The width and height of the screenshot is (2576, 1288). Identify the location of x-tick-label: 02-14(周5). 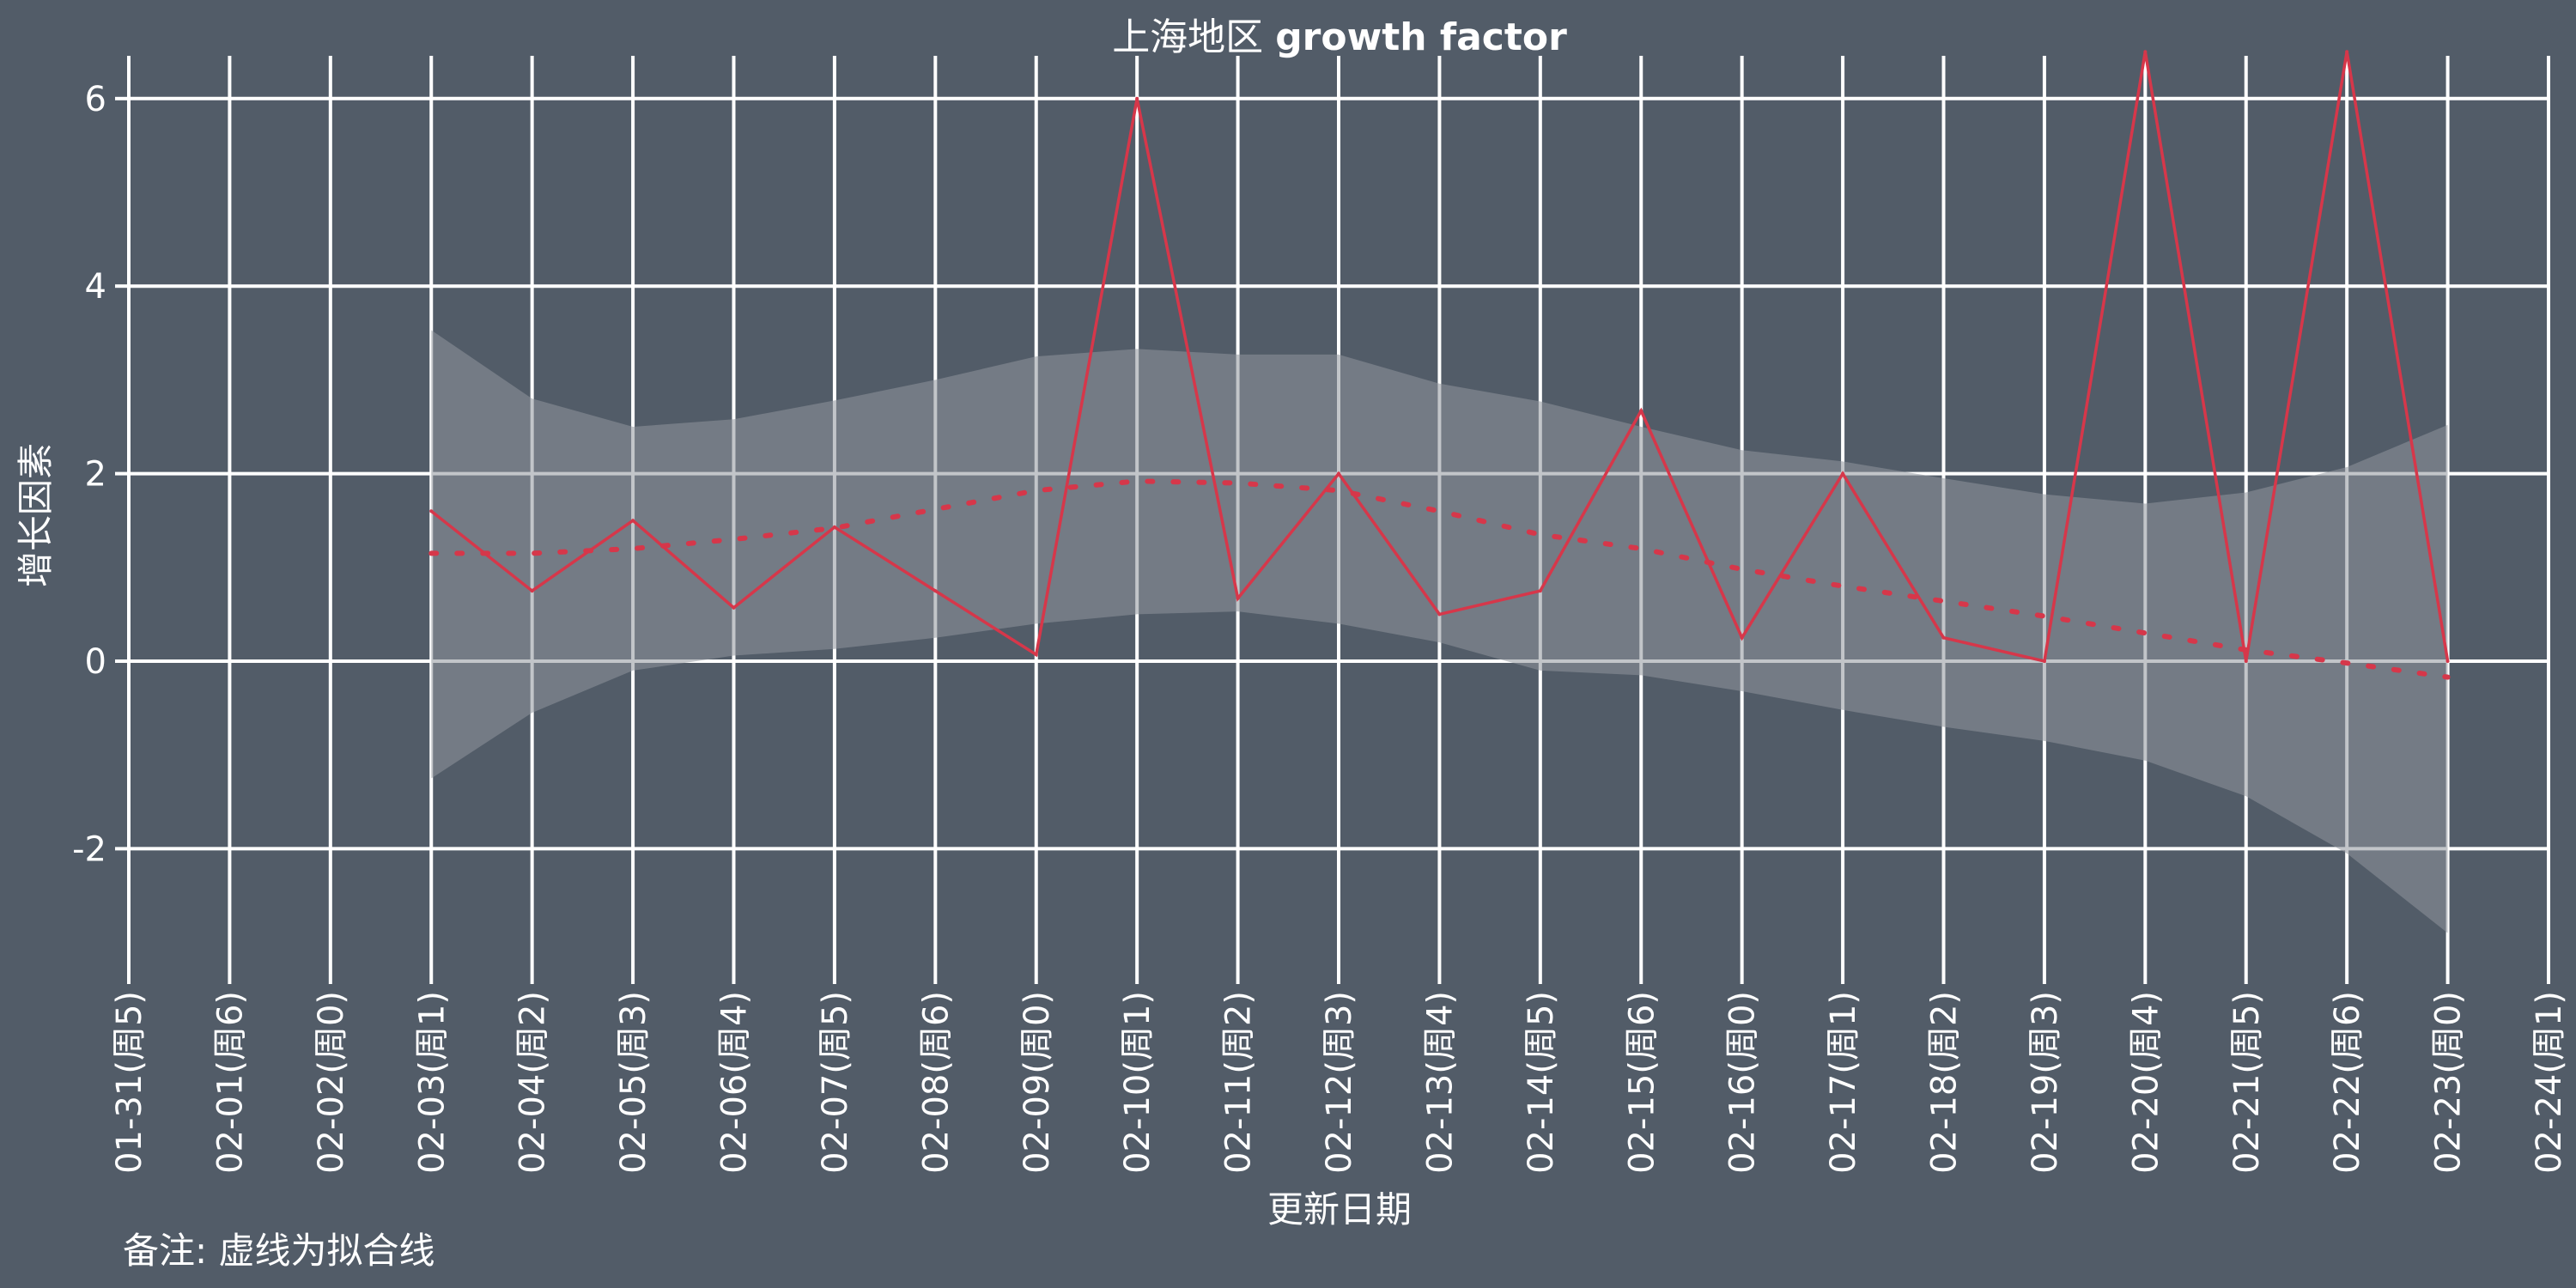
(1542, 1082).